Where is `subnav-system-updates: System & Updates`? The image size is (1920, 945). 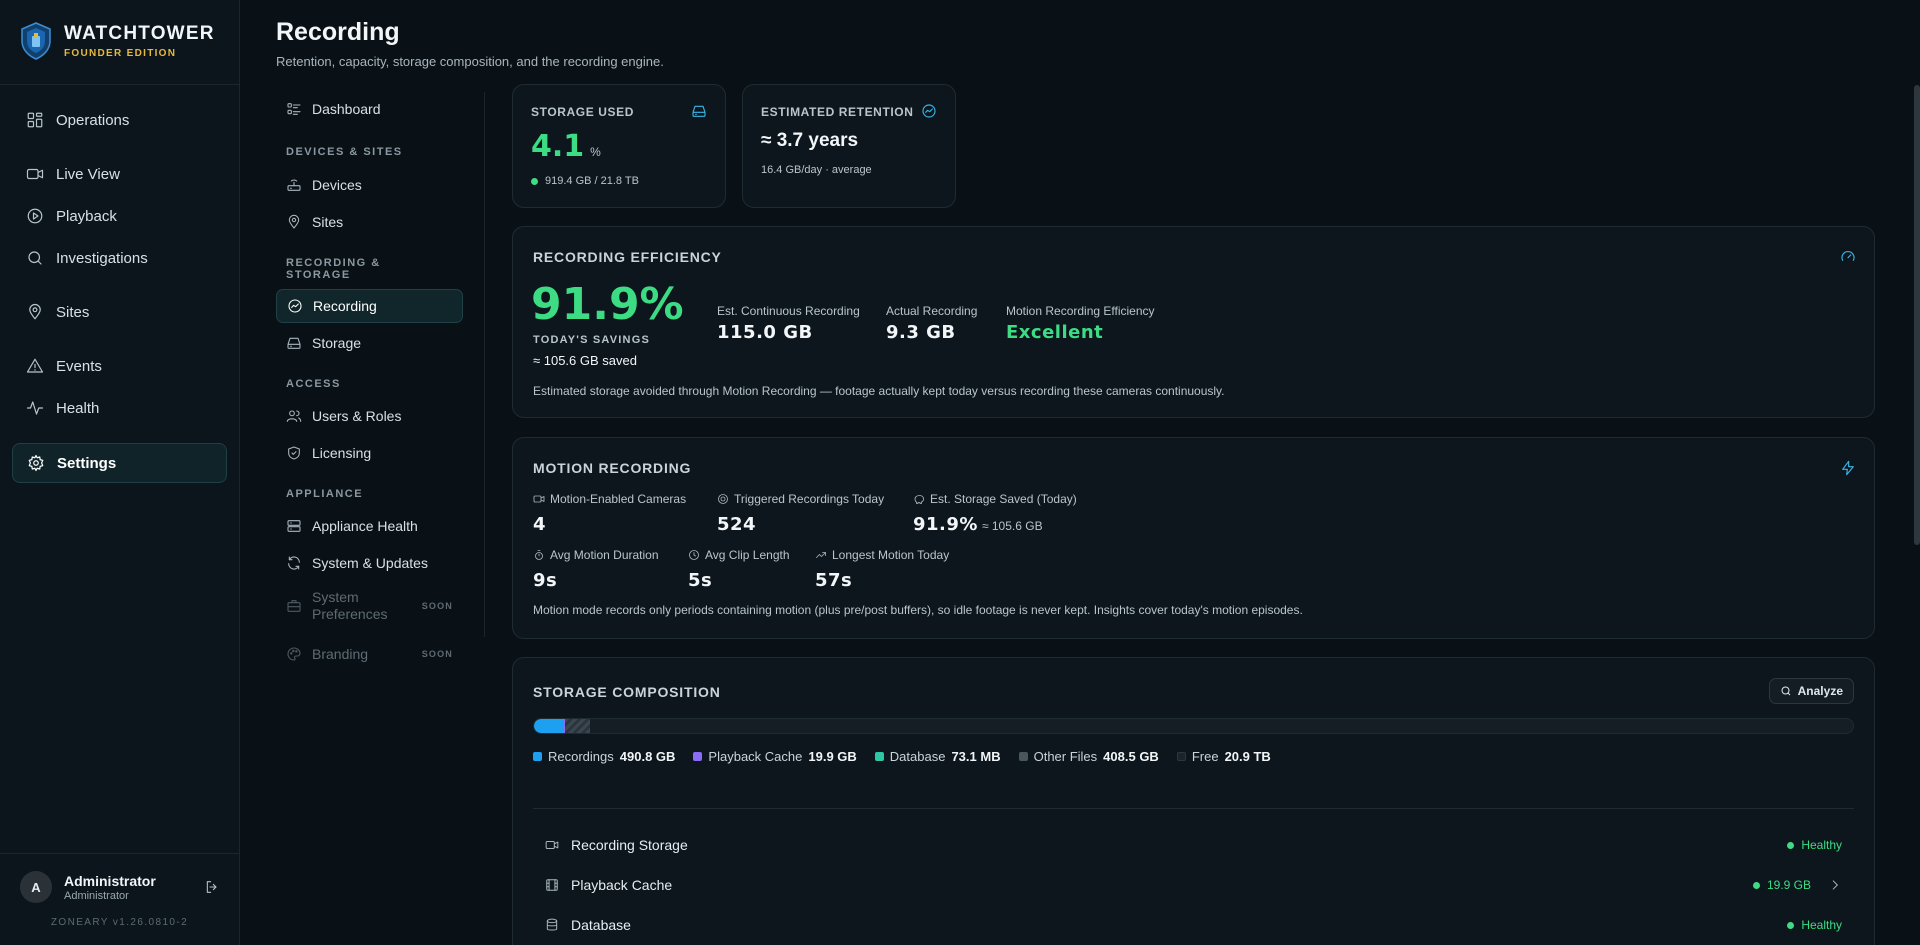
subnav-system-updates: System & Updates is located at coordinates (369, 563).